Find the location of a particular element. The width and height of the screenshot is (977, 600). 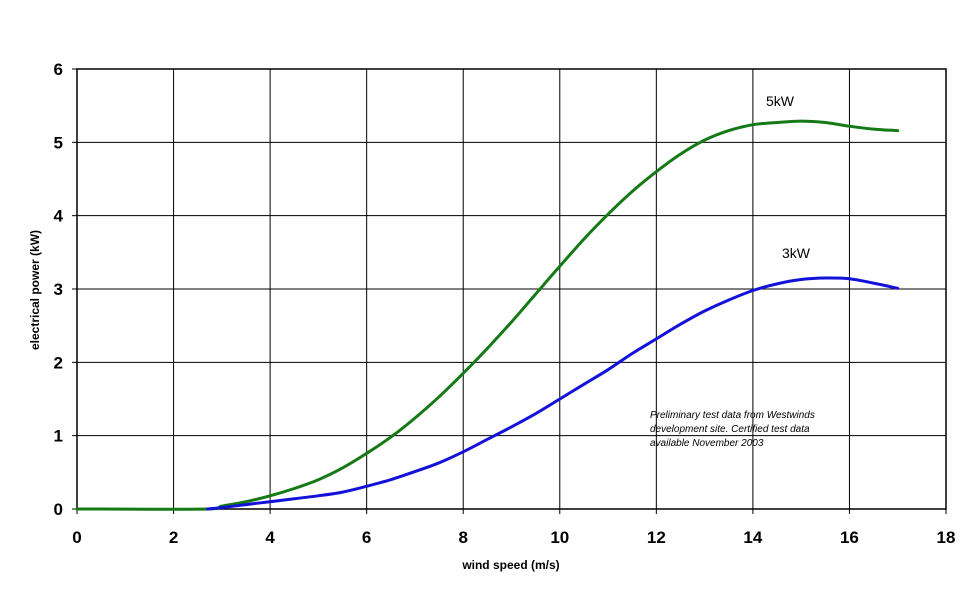

y-tick-label-0: 0 is located at coordinates (58, 509).